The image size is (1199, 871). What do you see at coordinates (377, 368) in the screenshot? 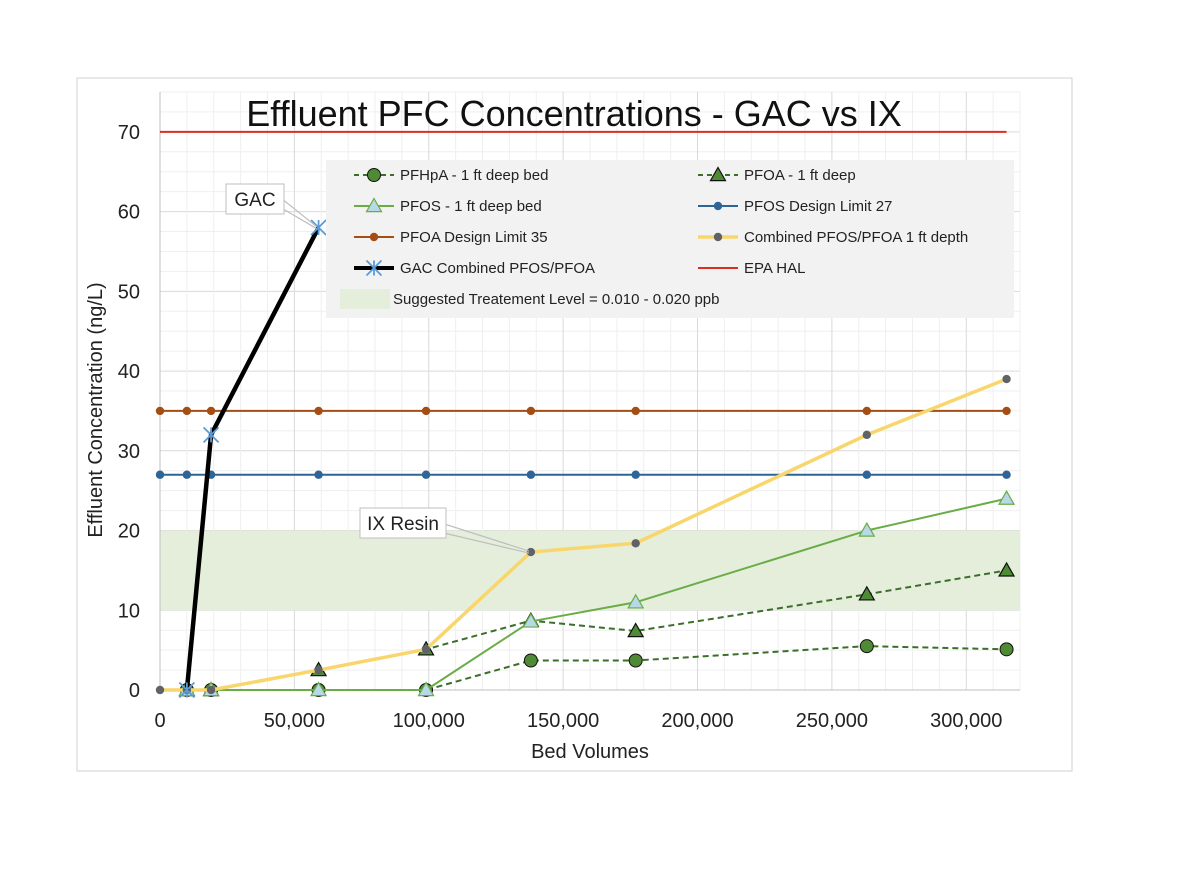
I see `annotations: GAC IX Resin` at bounding box center [377, 368].